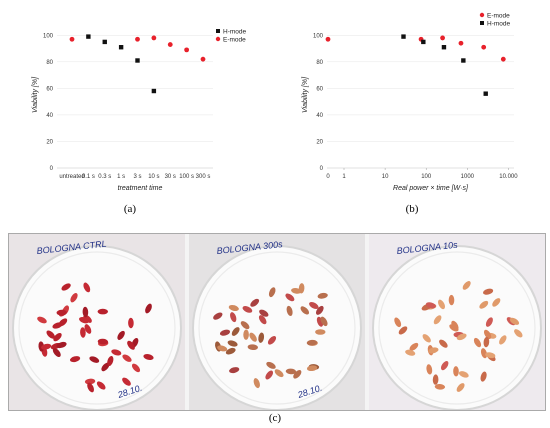  Describe the element at coordinates (482, 23) in the screenshot. I see `legend-marker-h-mode` at that location.